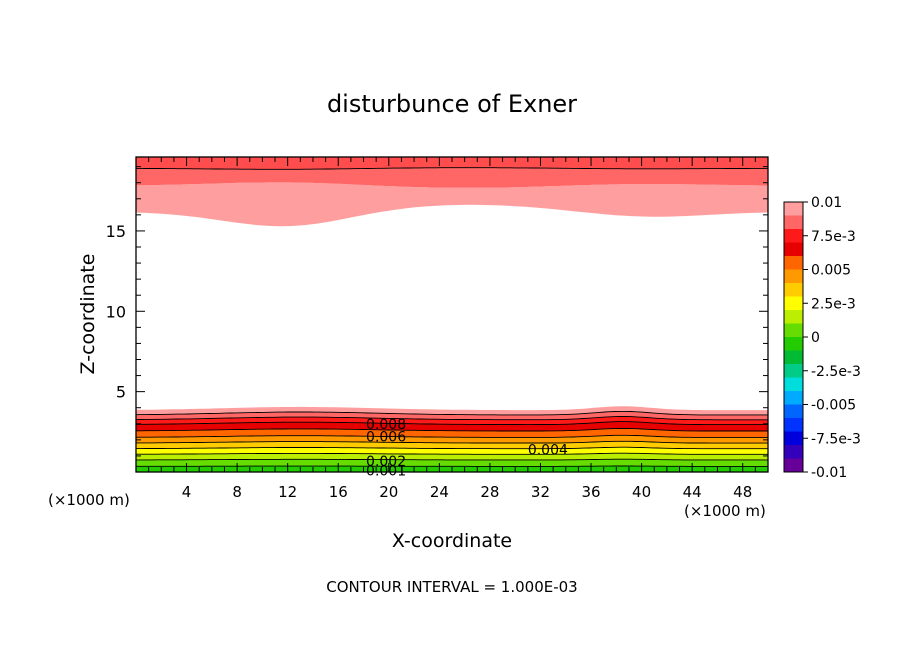  Describe the element at coordinates (489, 492) in the screenshot. I see `x-tick-label: 28` at that location.